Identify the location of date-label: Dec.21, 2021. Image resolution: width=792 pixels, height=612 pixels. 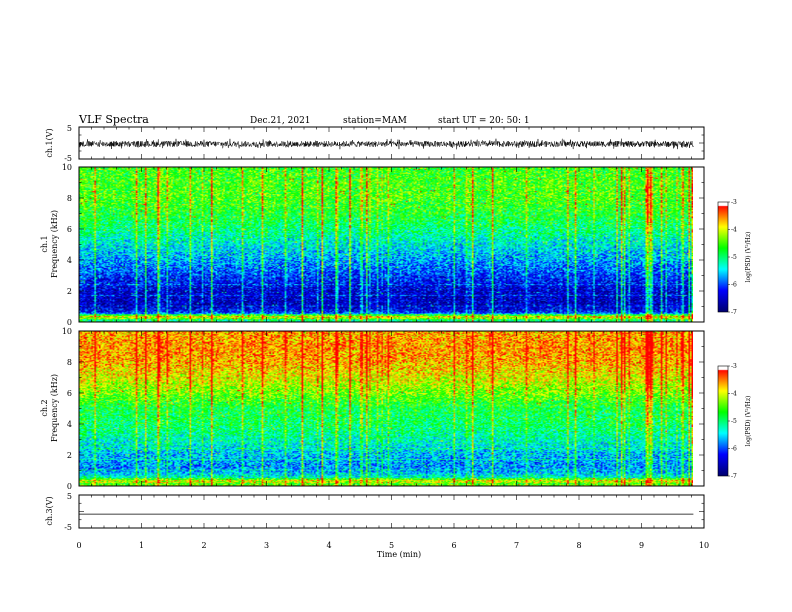
(280, 121).